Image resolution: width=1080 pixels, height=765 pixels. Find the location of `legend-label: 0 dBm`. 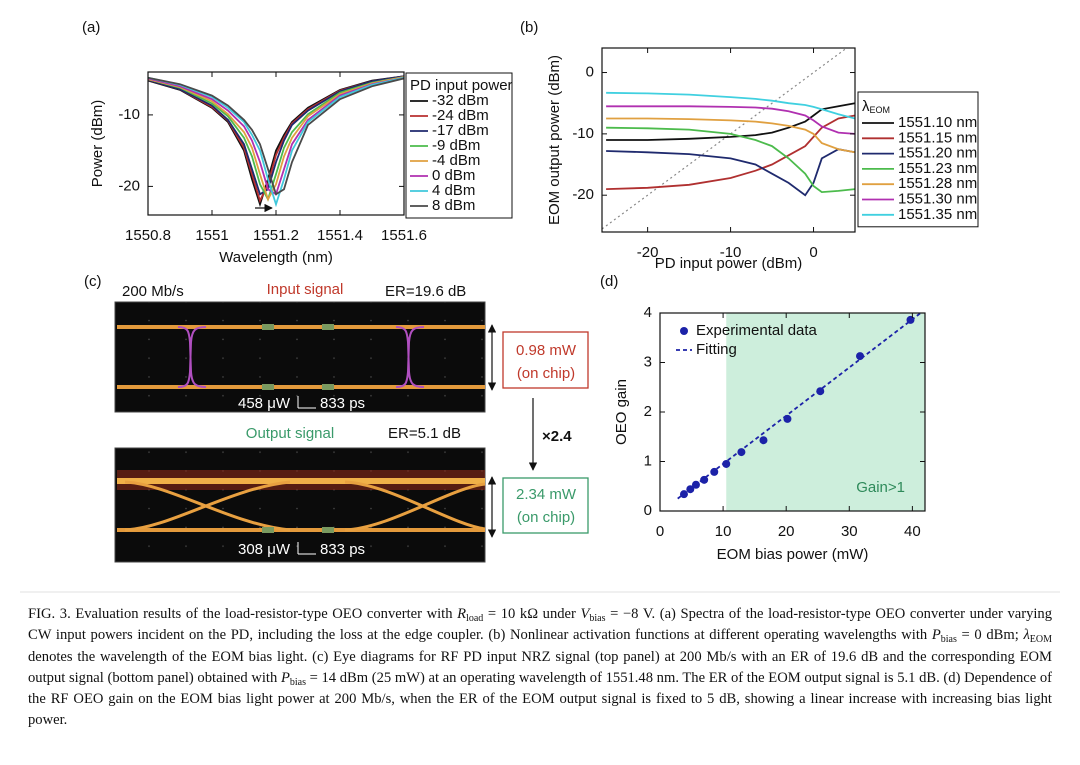

legend-label: 0 dBm is located at coordinates (453, 175).